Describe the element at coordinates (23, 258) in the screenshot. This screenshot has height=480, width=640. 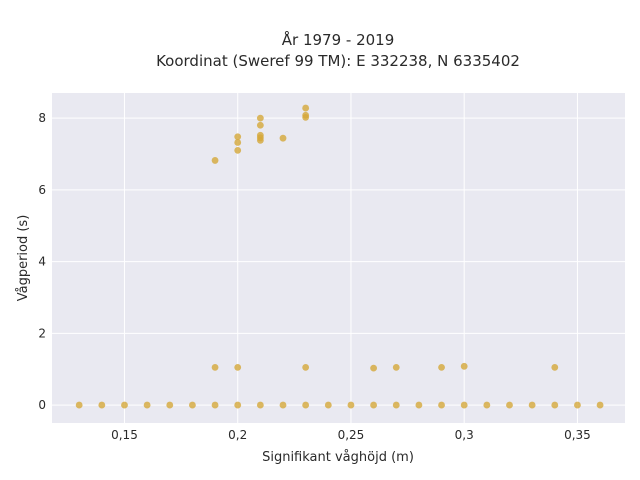
I see `y-axis-label: Vågperiod (s)` at that location.